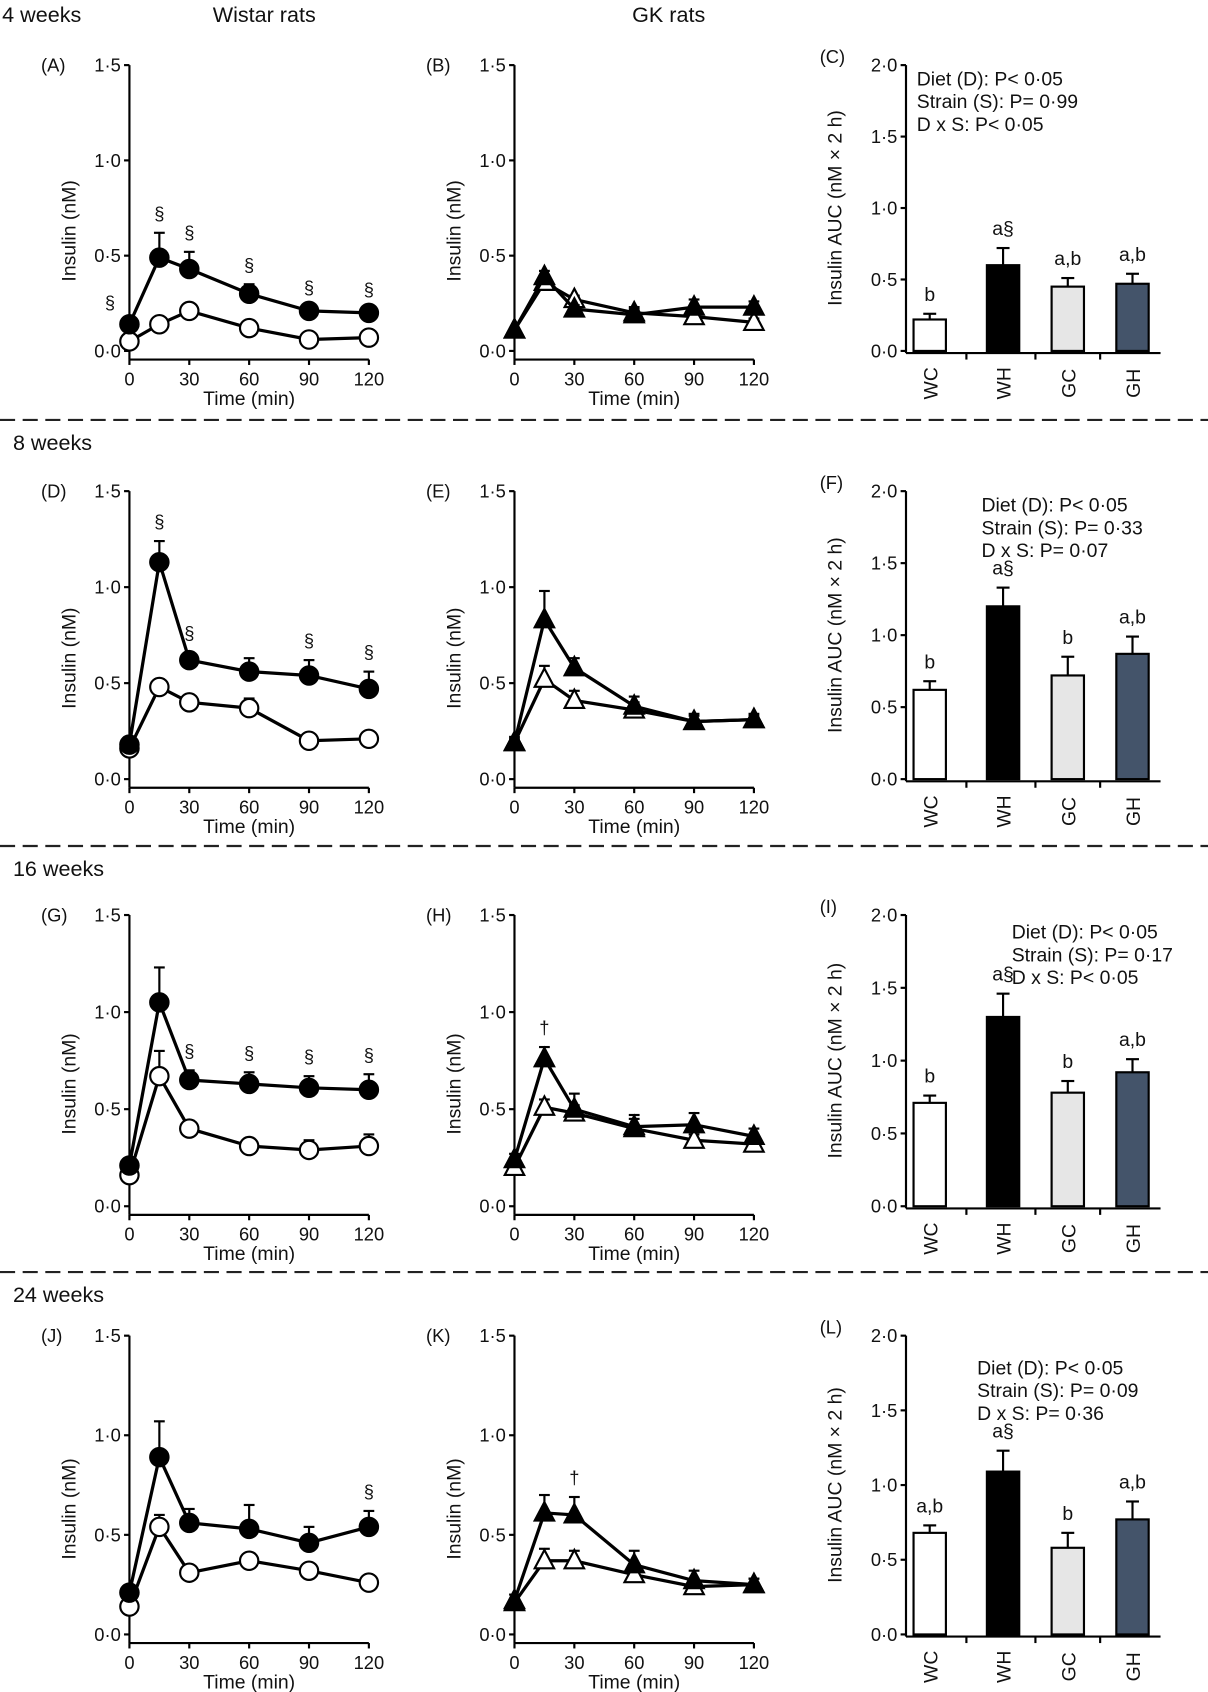 The height and width of the screenshot is (1692, 1208). I want to click on stats-line: Strain (S): P= 0·33, so click(1062, 528).